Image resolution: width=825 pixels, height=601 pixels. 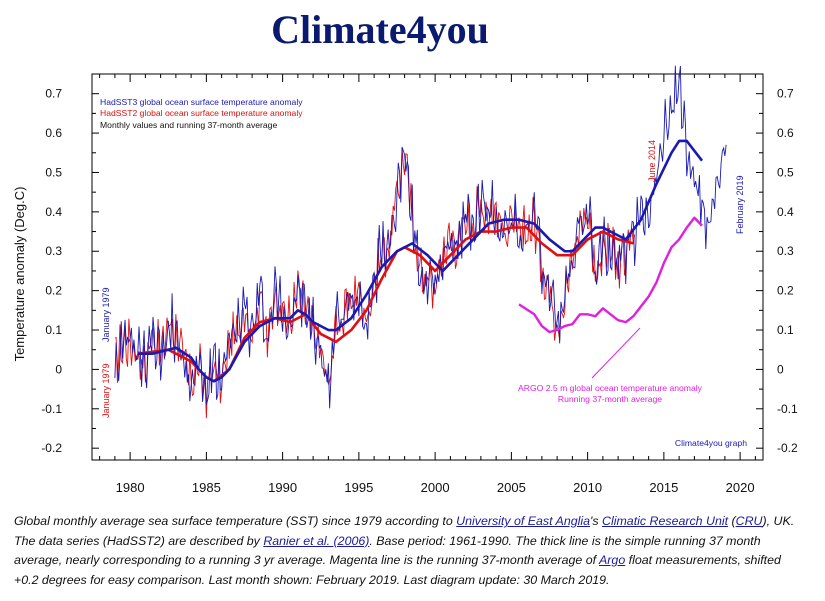 I want to click on annotation-january-1979-blue: January 1979, so click(x=106, y=314).